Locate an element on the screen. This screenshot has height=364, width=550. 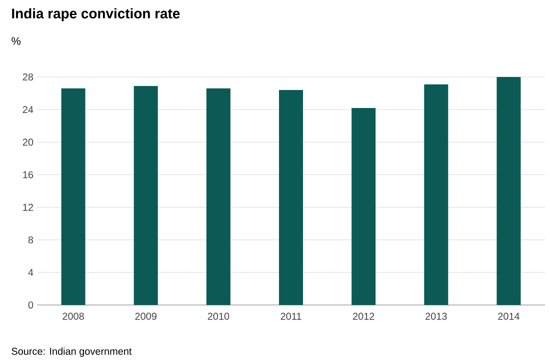
x-tick-label: 2010 is located at coordinates (219, 316).